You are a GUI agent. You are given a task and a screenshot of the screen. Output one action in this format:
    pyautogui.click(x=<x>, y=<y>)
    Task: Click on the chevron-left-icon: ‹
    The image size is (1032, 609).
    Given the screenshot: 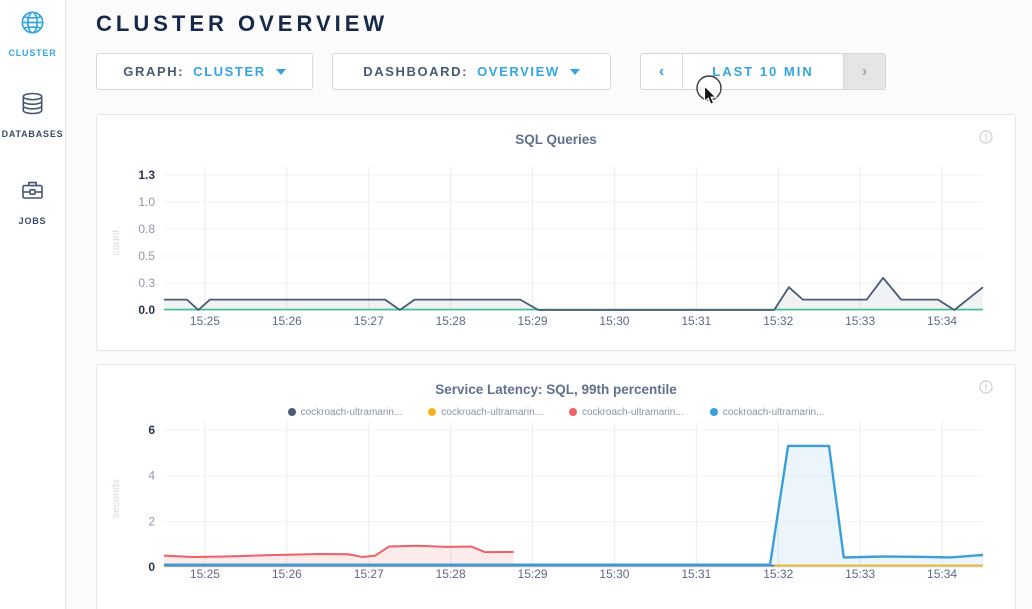 What is the action you would take?
    pyautogui.click(x=661, y=71)
    